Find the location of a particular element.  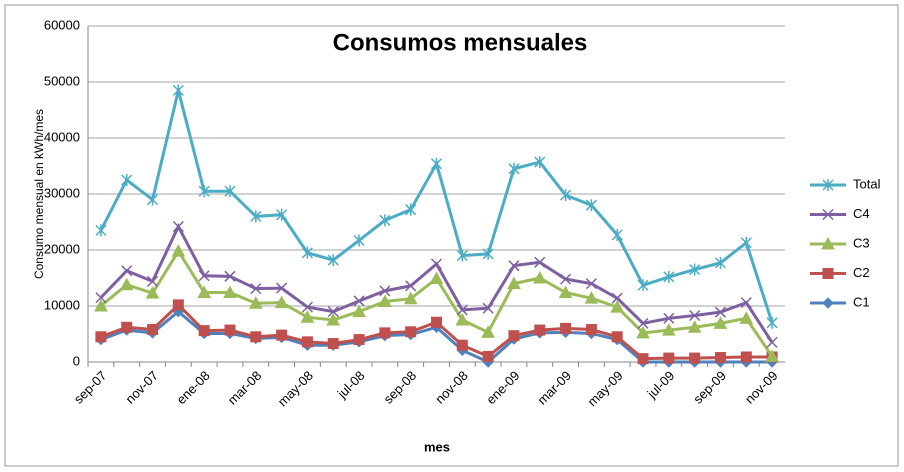

y-tick-label: 20000 is located at coordinates (62, 248).